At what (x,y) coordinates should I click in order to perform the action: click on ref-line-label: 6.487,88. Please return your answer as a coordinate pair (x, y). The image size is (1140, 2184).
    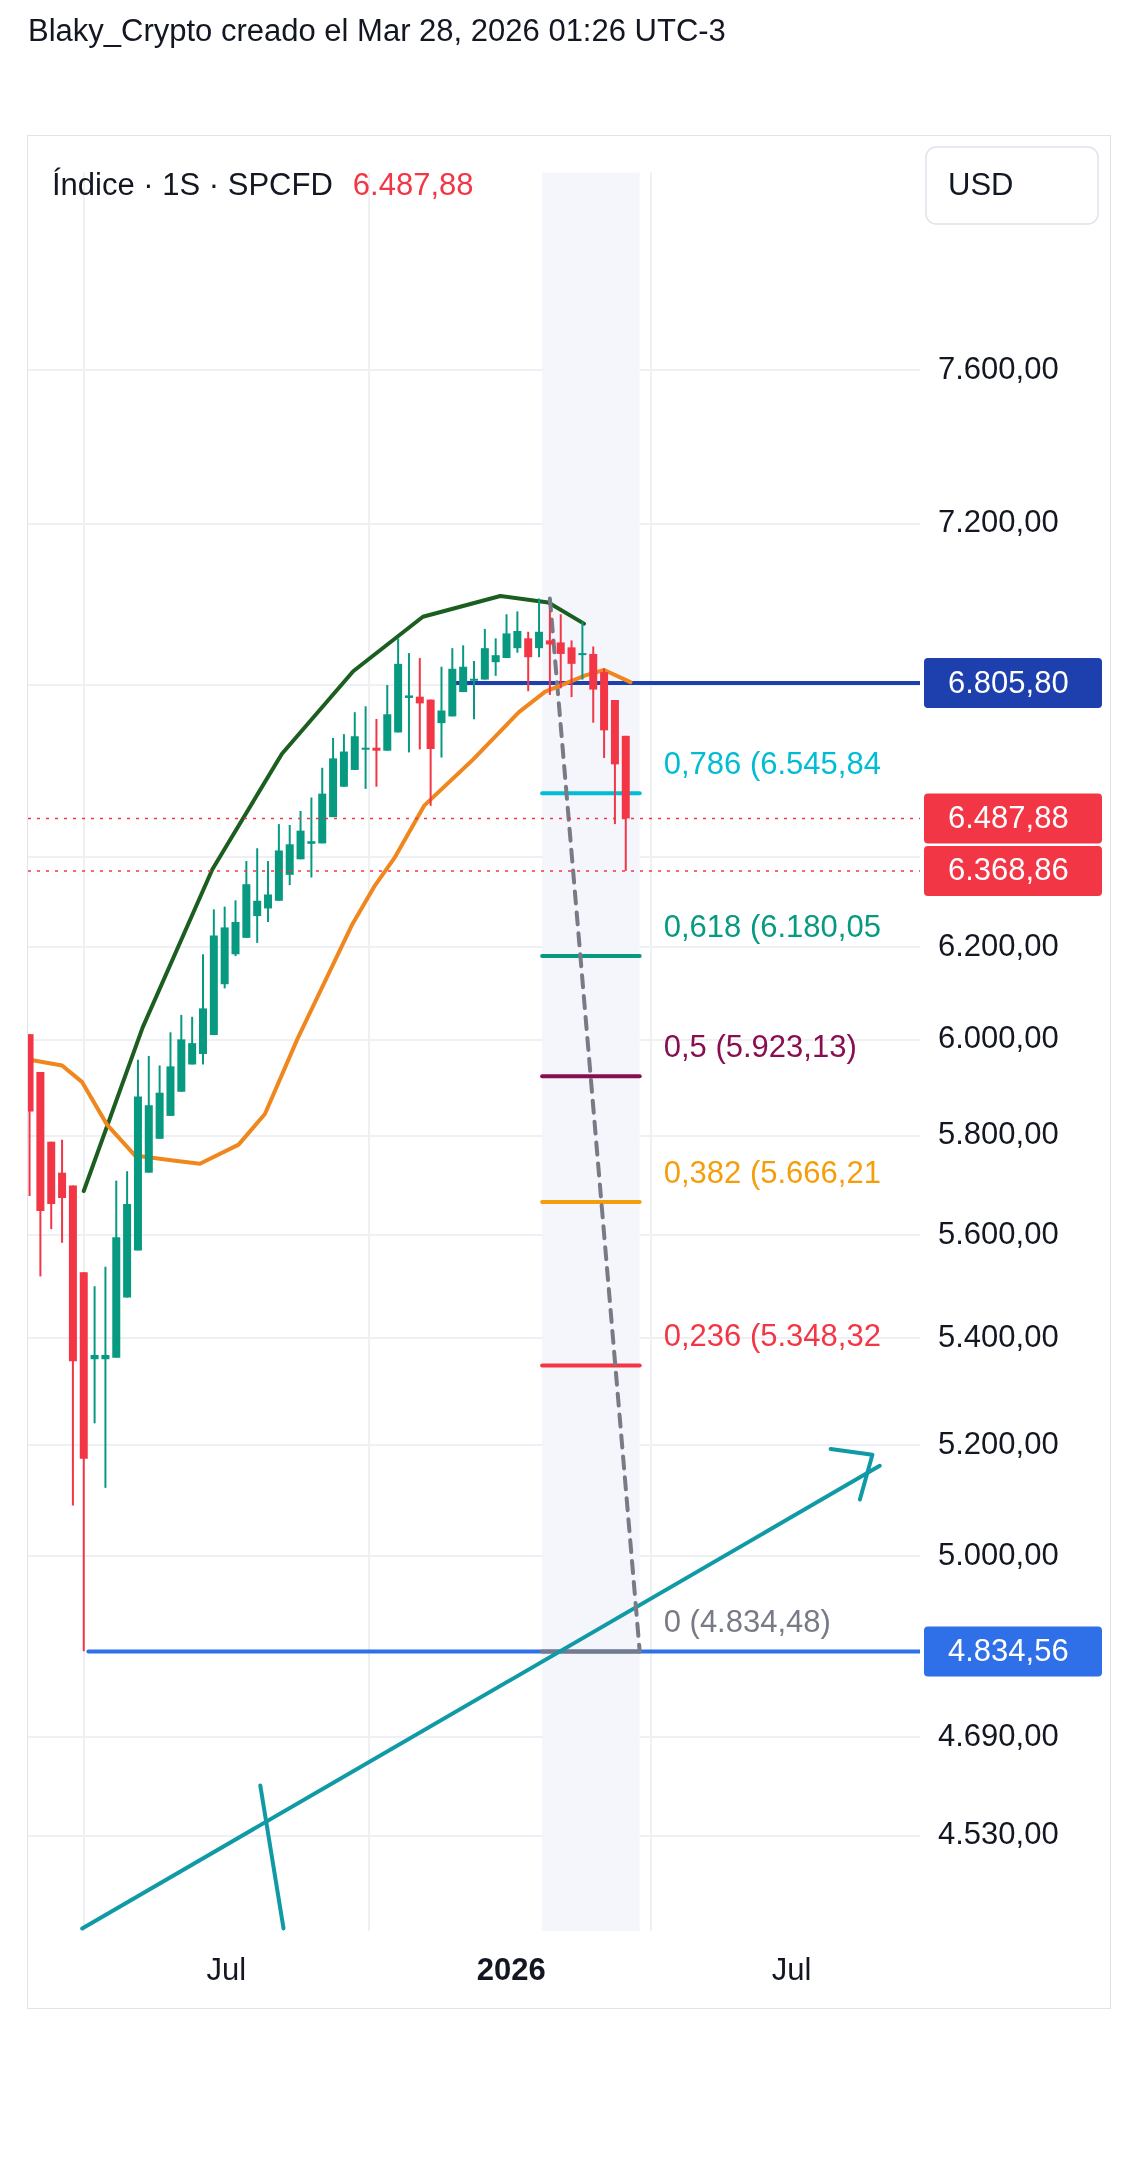
    Looking at the image, I should click on (1008, 818).